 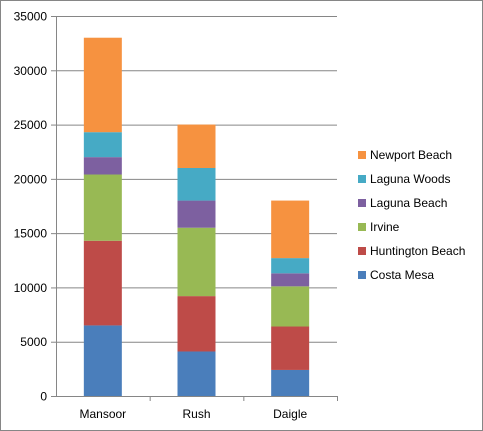 What do you see at coordinates (102, 145) in the screenshot?
I see `bar-segment-mansoor-laguna-woods` at bounding box center [102, 145].